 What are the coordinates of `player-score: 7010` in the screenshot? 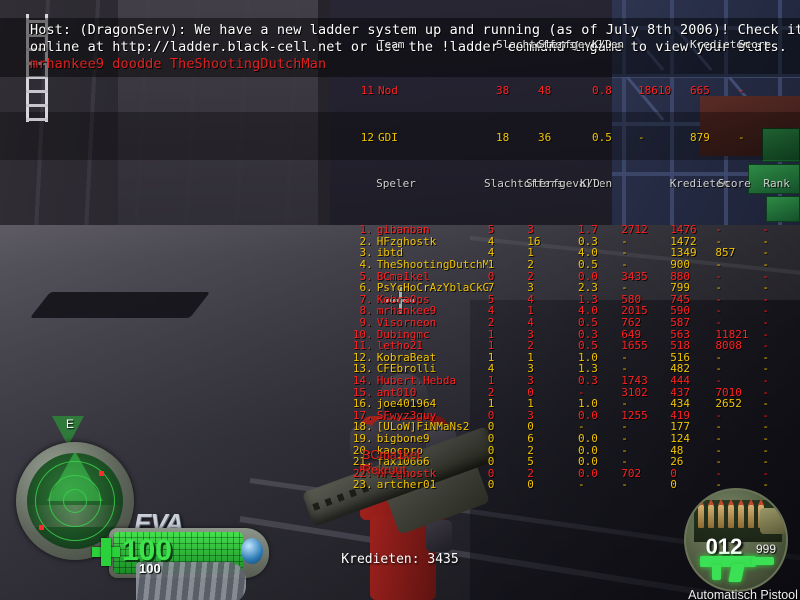 It's located at (728, 392).